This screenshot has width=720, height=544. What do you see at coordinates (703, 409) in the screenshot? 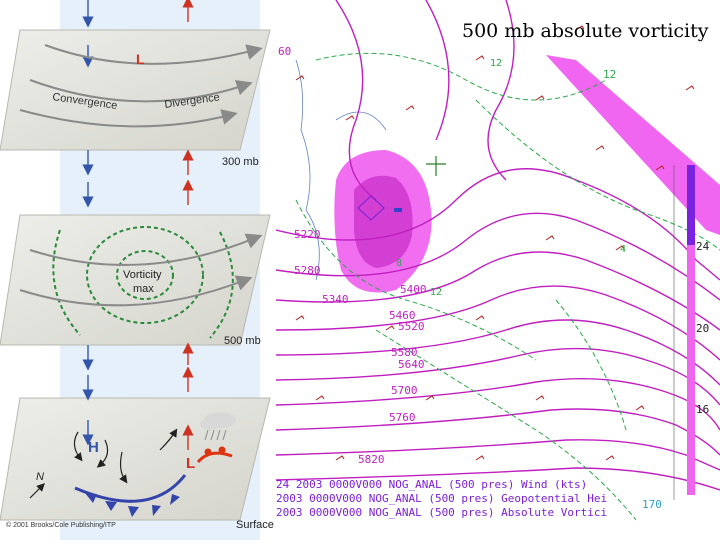
I see `colorbar-tick-label: 16` at bounding box center [703, 409].